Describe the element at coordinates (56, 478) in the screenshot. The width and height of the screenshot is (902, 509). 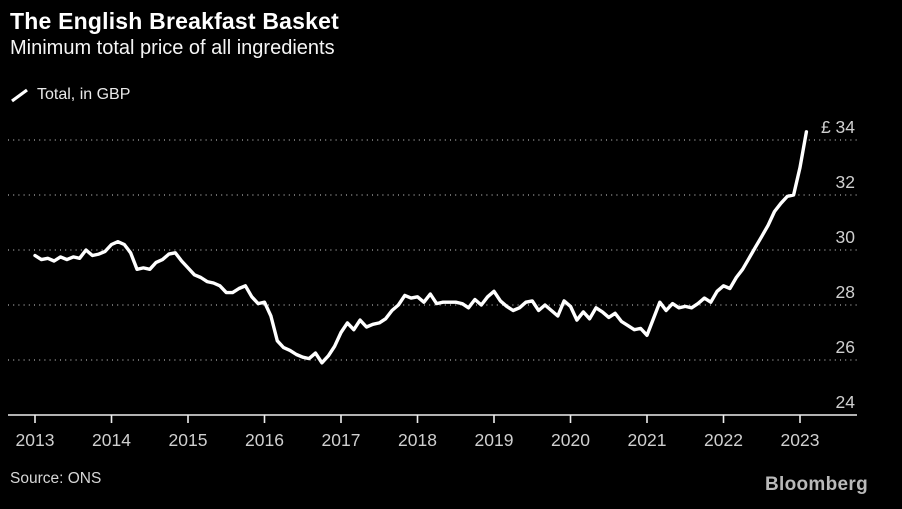
I see `source-note: Source: ONS` at that location.